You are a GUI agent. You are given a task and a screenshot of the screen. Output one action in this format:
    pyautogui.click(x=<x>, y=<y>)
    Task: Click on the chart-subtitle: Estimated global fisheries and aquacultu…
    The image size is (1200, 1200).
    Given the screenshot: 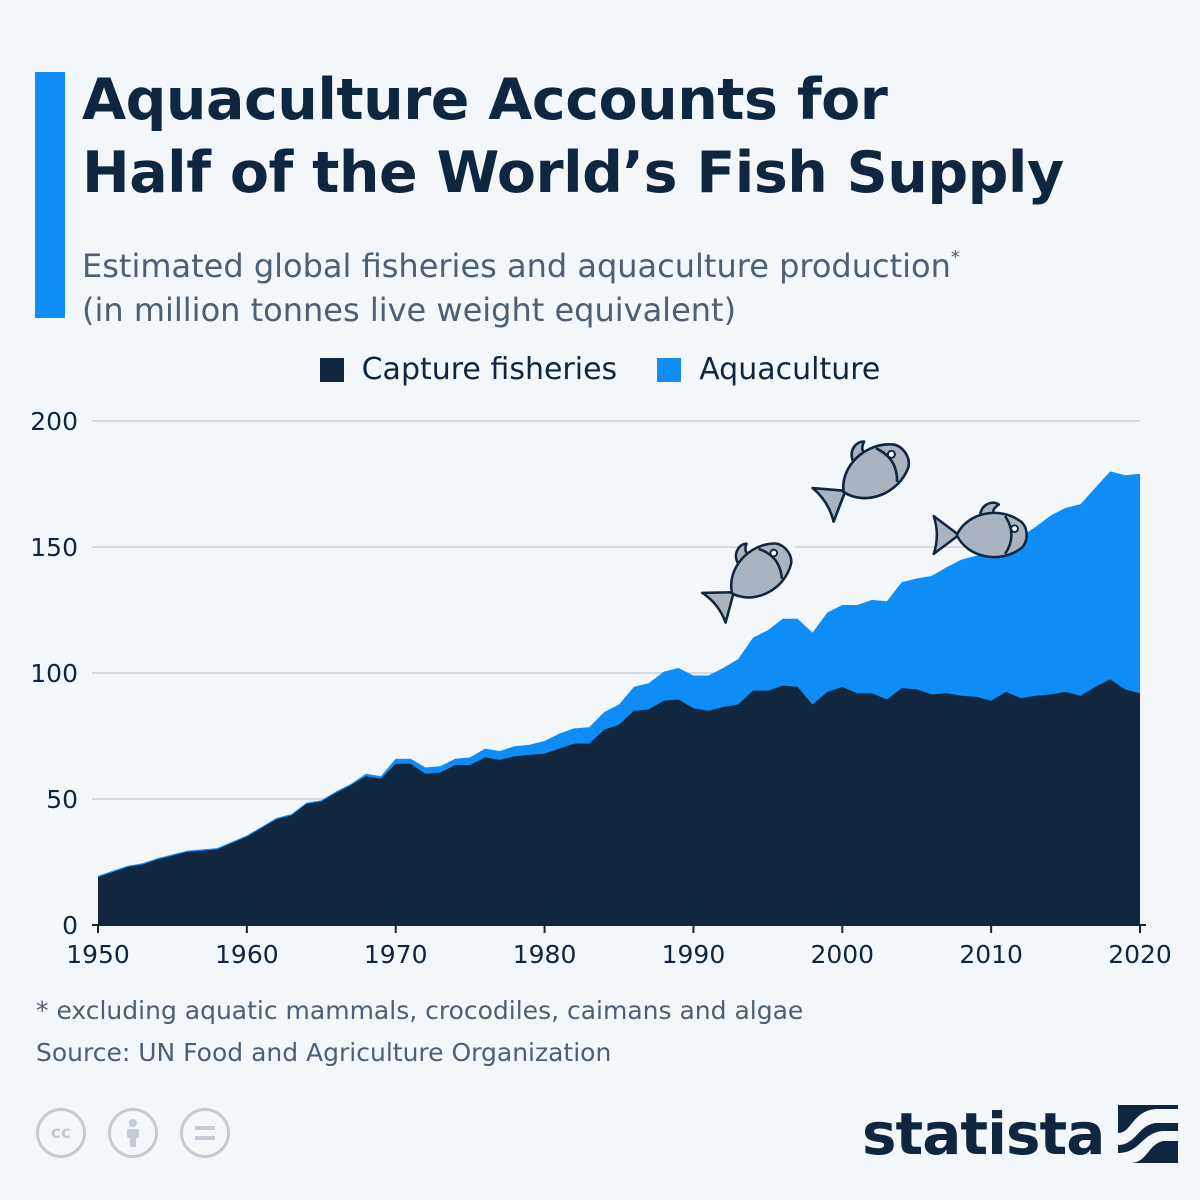 What is the action you would take?
    pyautogui.click(x=627, y=284)
    